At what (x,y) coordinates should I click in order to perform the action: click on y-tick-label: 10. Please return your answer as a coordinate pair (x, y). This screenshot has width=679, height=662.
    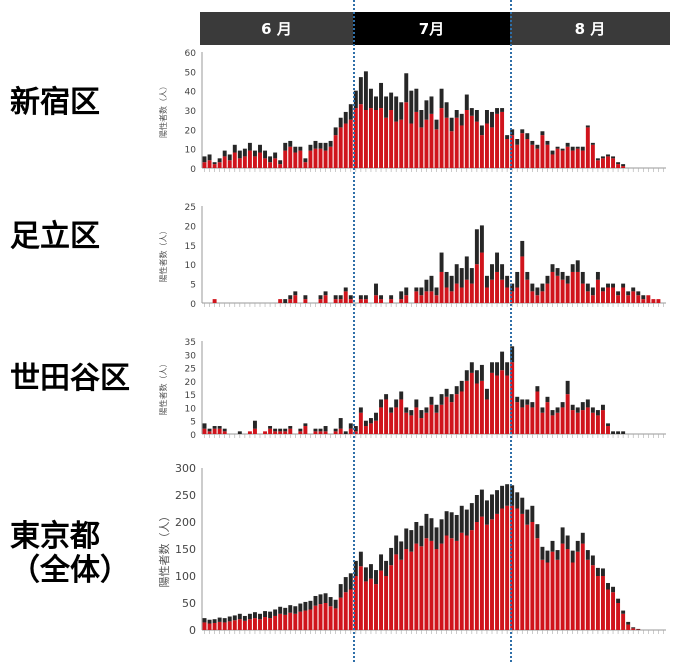
    Looking at the image, I should click on (191, 151).